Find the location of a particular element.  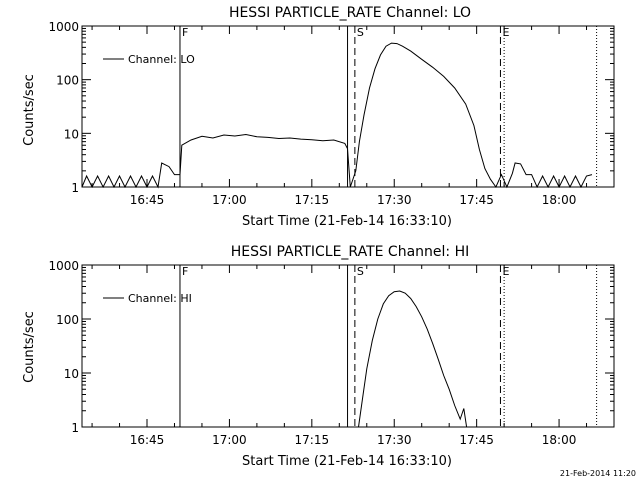

series-line is located at coordinates (413, 359).